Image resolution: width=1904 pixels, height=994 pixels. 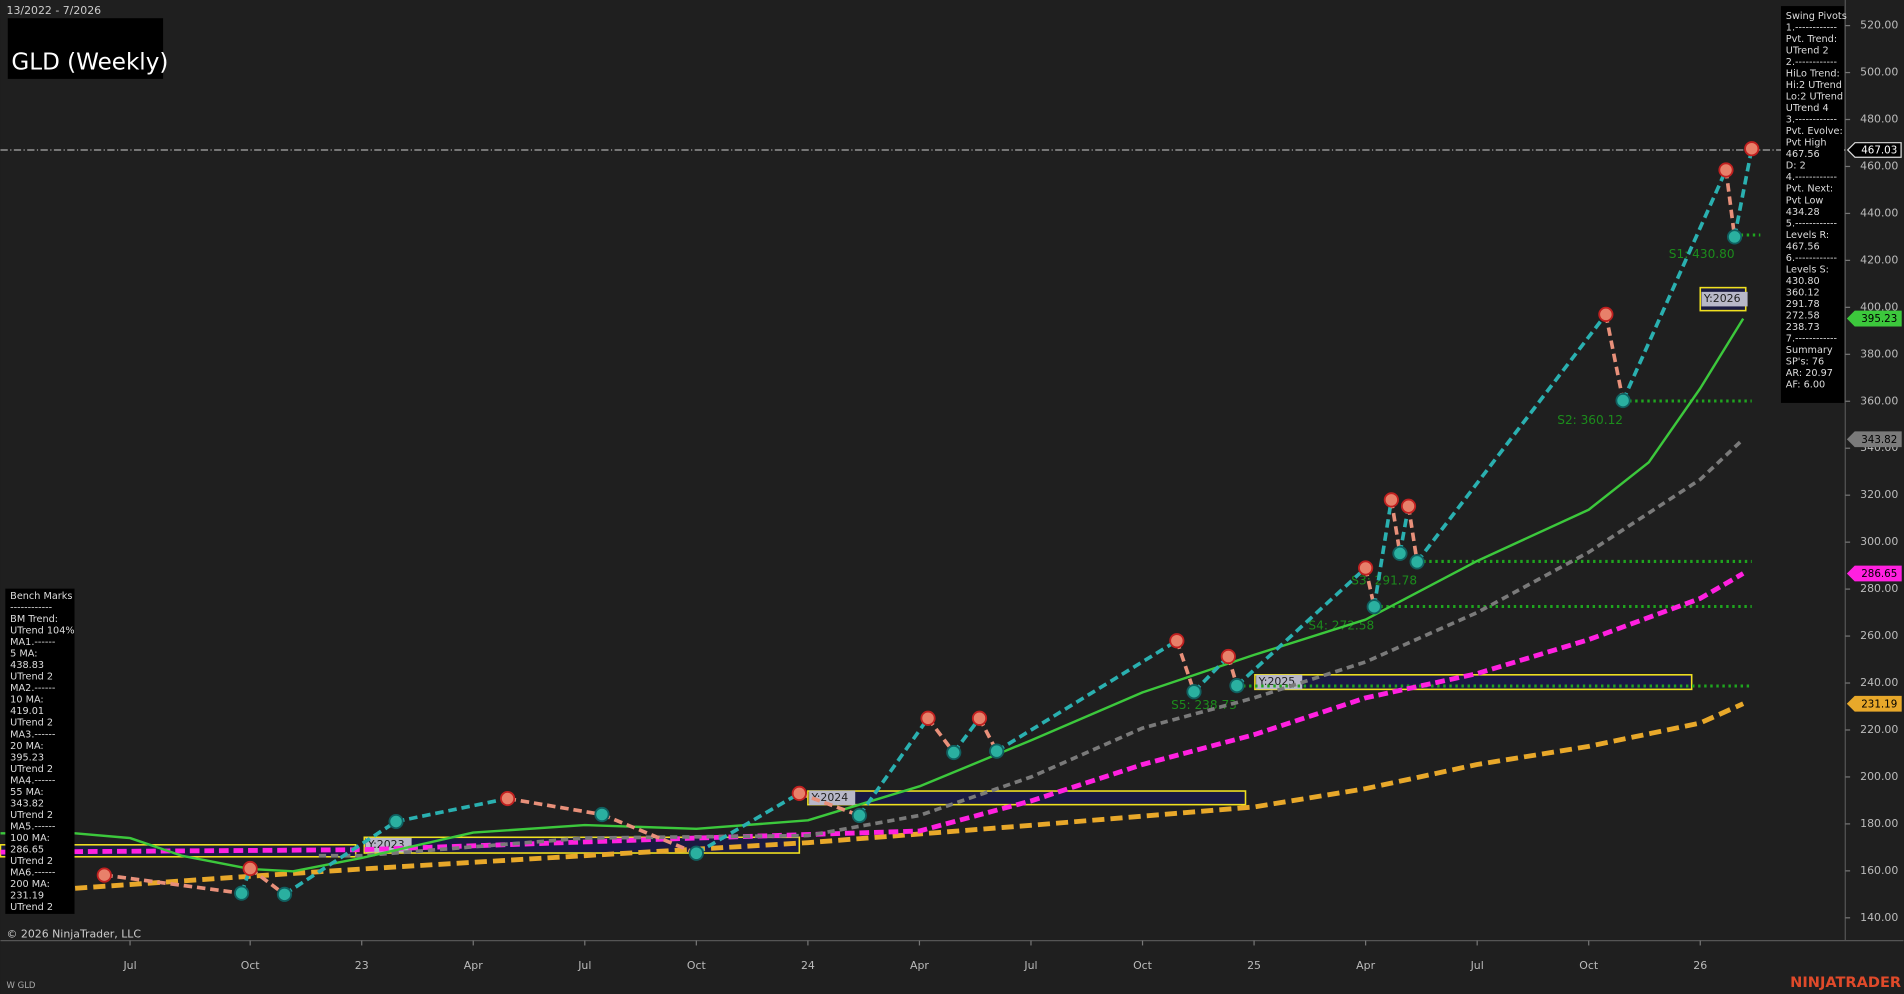 I want to click on swing-panel-line: Swing Pivots, so click(x=1816, y=16).